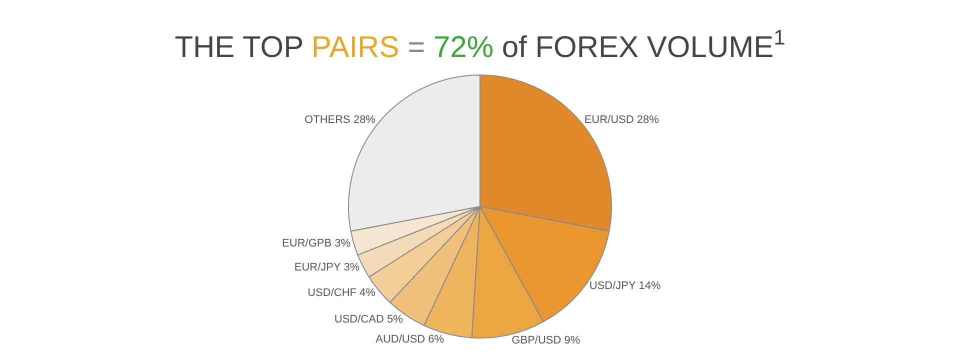 Image resolution: width=960 pixels, height=360 pixels. I want to click on slice-label: GBP/USD 9%, so click(546, 340).